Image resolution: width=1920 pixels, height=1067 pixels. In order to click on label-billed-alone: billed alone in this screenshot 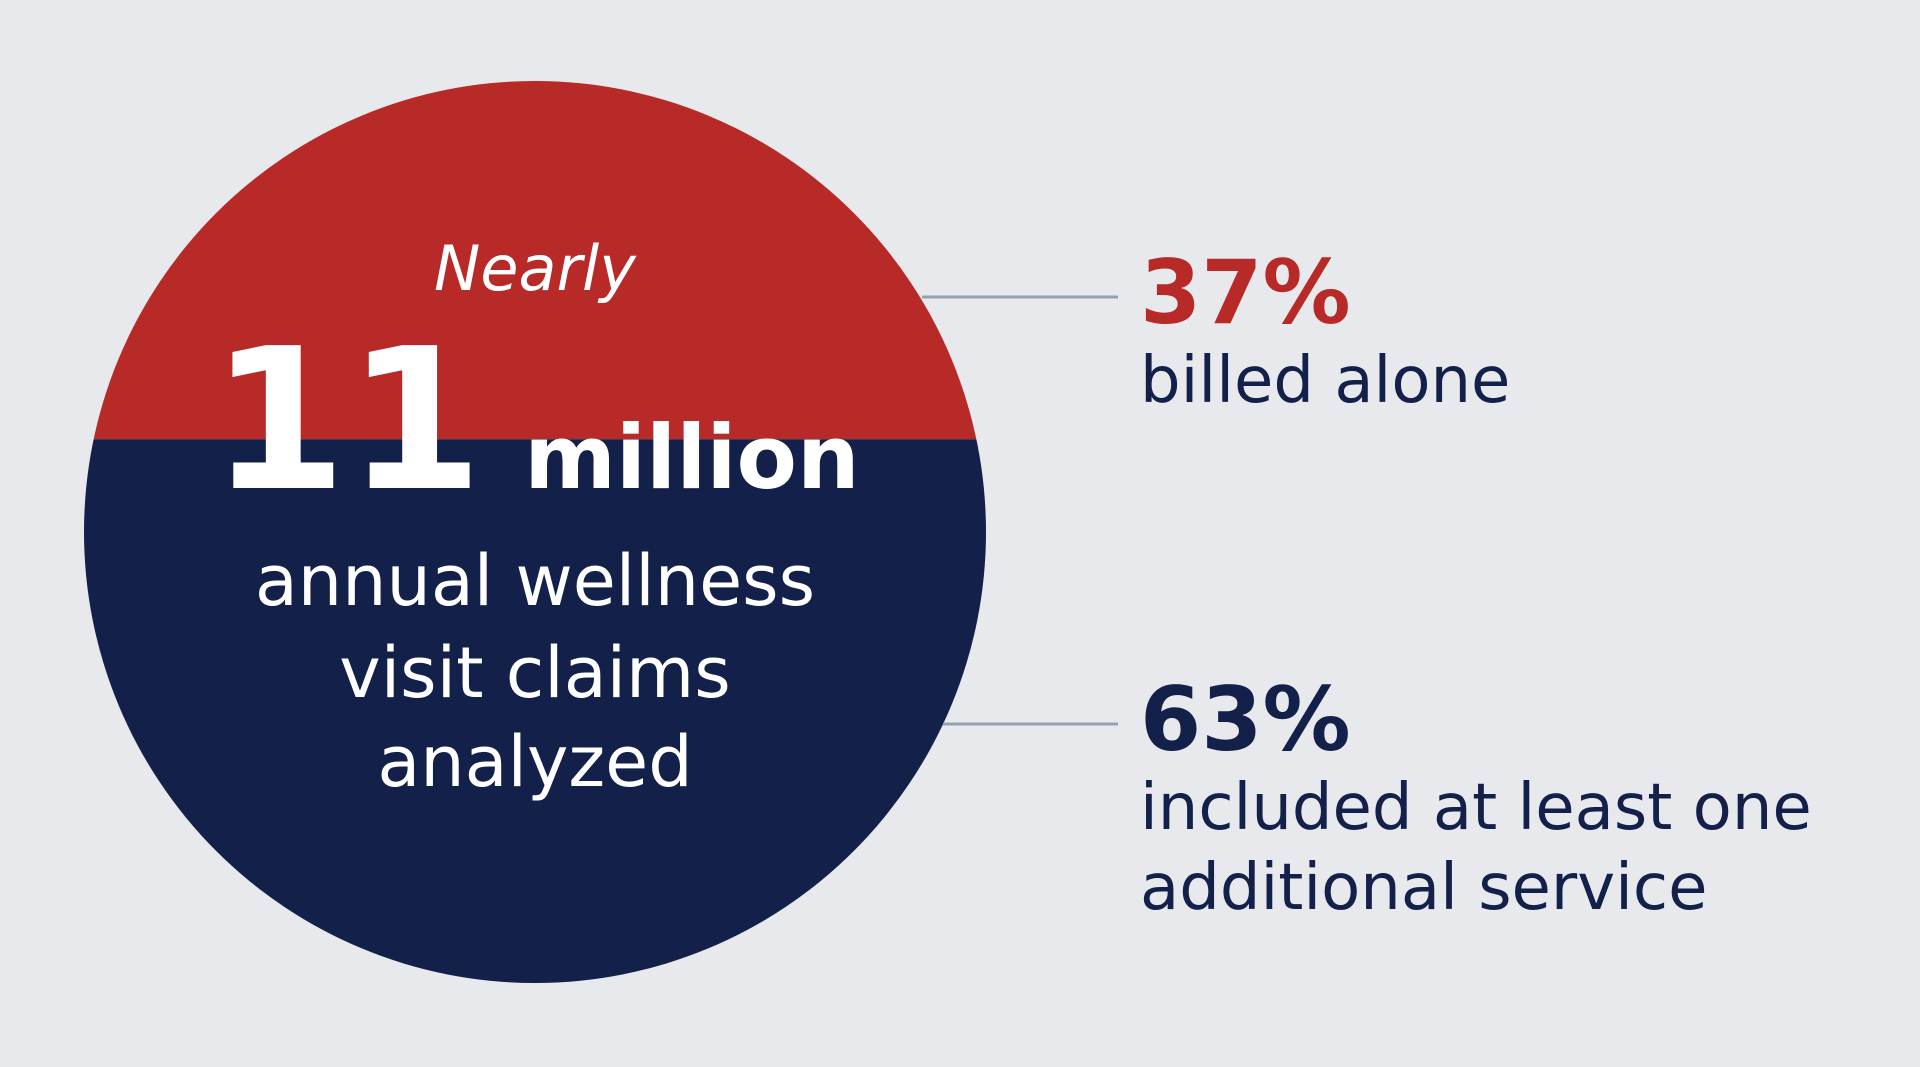, I will do `click(1325, 381)`.